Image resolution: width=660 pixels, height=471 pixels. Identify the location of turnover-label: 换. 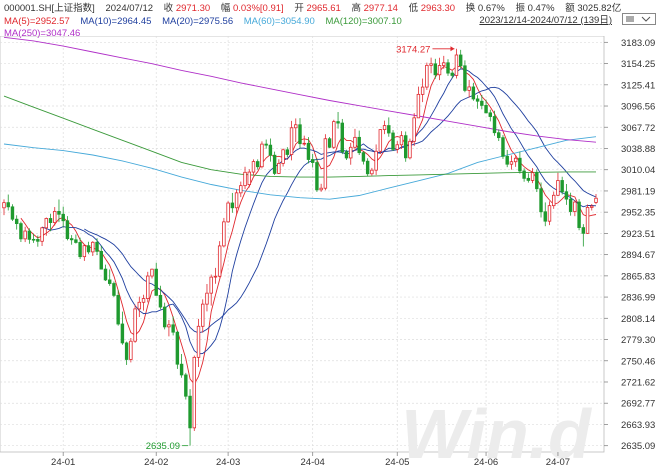
(470, 8).